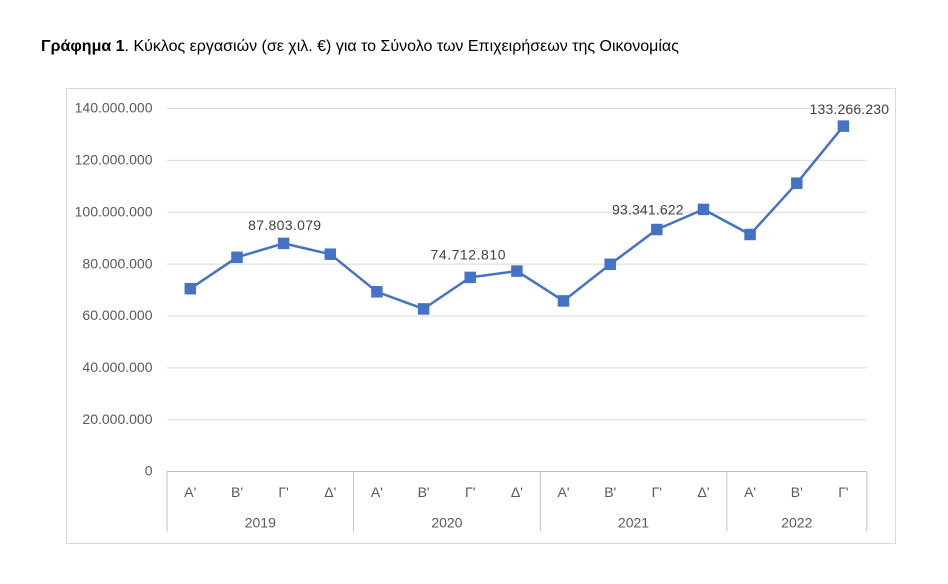 The width and height of the screenshot is (948, 584). What do you see at coordinates (117, 419) in the screenshot?
I see `svg-text: 20.000.000` at bounding box center [117, 419].